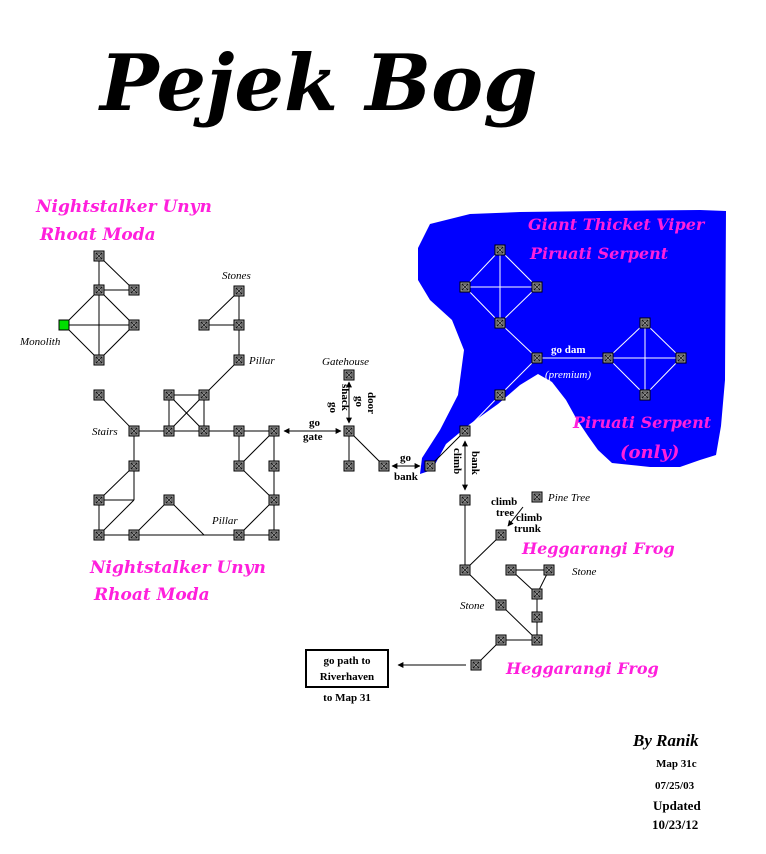 Image resolution: width=766 pixels, height=854 pixels. What do you see at coordinates (676, 764) in the screenshot?
I see `map-id: Map 31c` at bounding box center [676, 764].